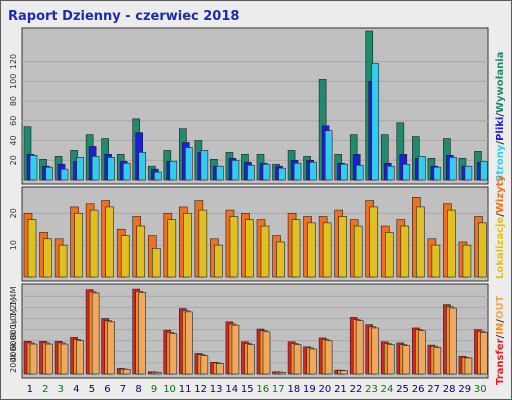 The image size is (512, 400). I want to click on y-tick-label: 200k, so click(13, 363).